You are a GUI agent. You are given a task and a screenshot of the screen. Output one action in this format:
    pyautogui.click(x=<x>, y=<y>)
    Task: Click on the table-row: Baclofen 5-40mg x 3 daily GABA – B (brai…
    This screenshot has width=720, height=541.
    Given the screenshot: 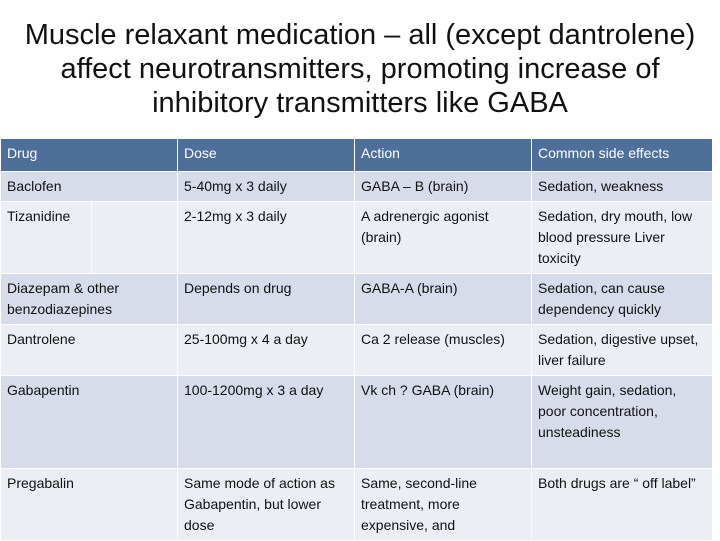 What is the action you would take?
    pyautogui.click(x=356, y=186)
    